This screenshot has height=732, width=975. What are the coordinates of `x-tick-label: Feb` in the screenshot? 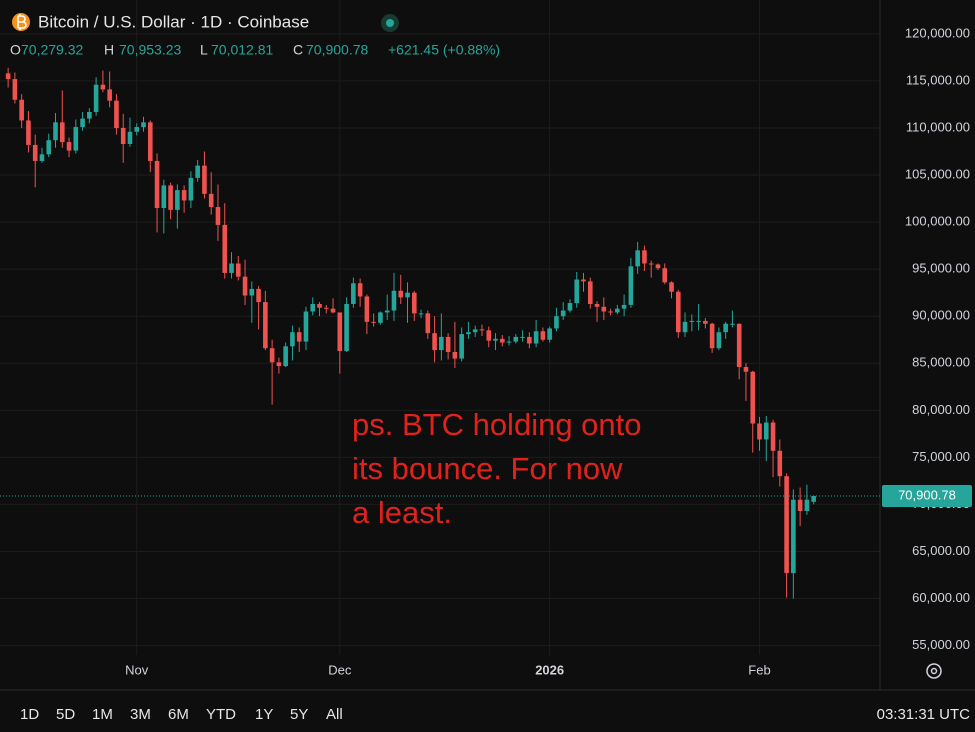 It's located at (759, 669).